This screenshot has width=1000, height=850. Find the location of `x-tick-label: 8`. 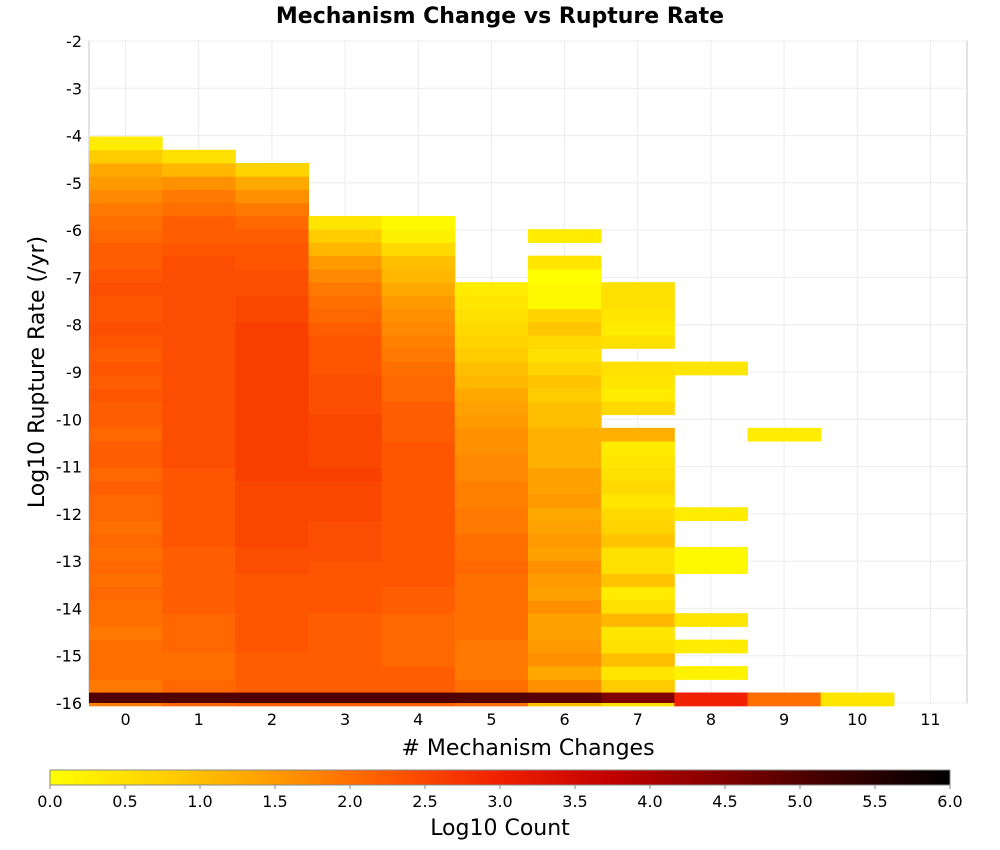

x-tick-label: 8 is located at coordinates (711, 719).